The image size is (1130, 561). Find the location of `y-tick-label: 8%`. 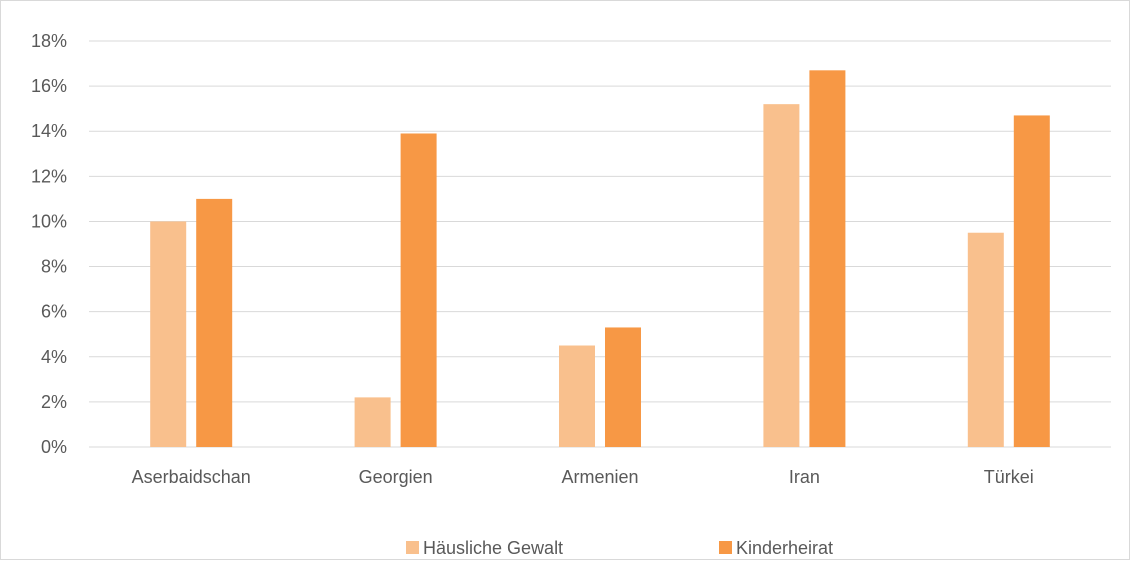

y-tick-label: 8% is located at coordinates (54, 267).